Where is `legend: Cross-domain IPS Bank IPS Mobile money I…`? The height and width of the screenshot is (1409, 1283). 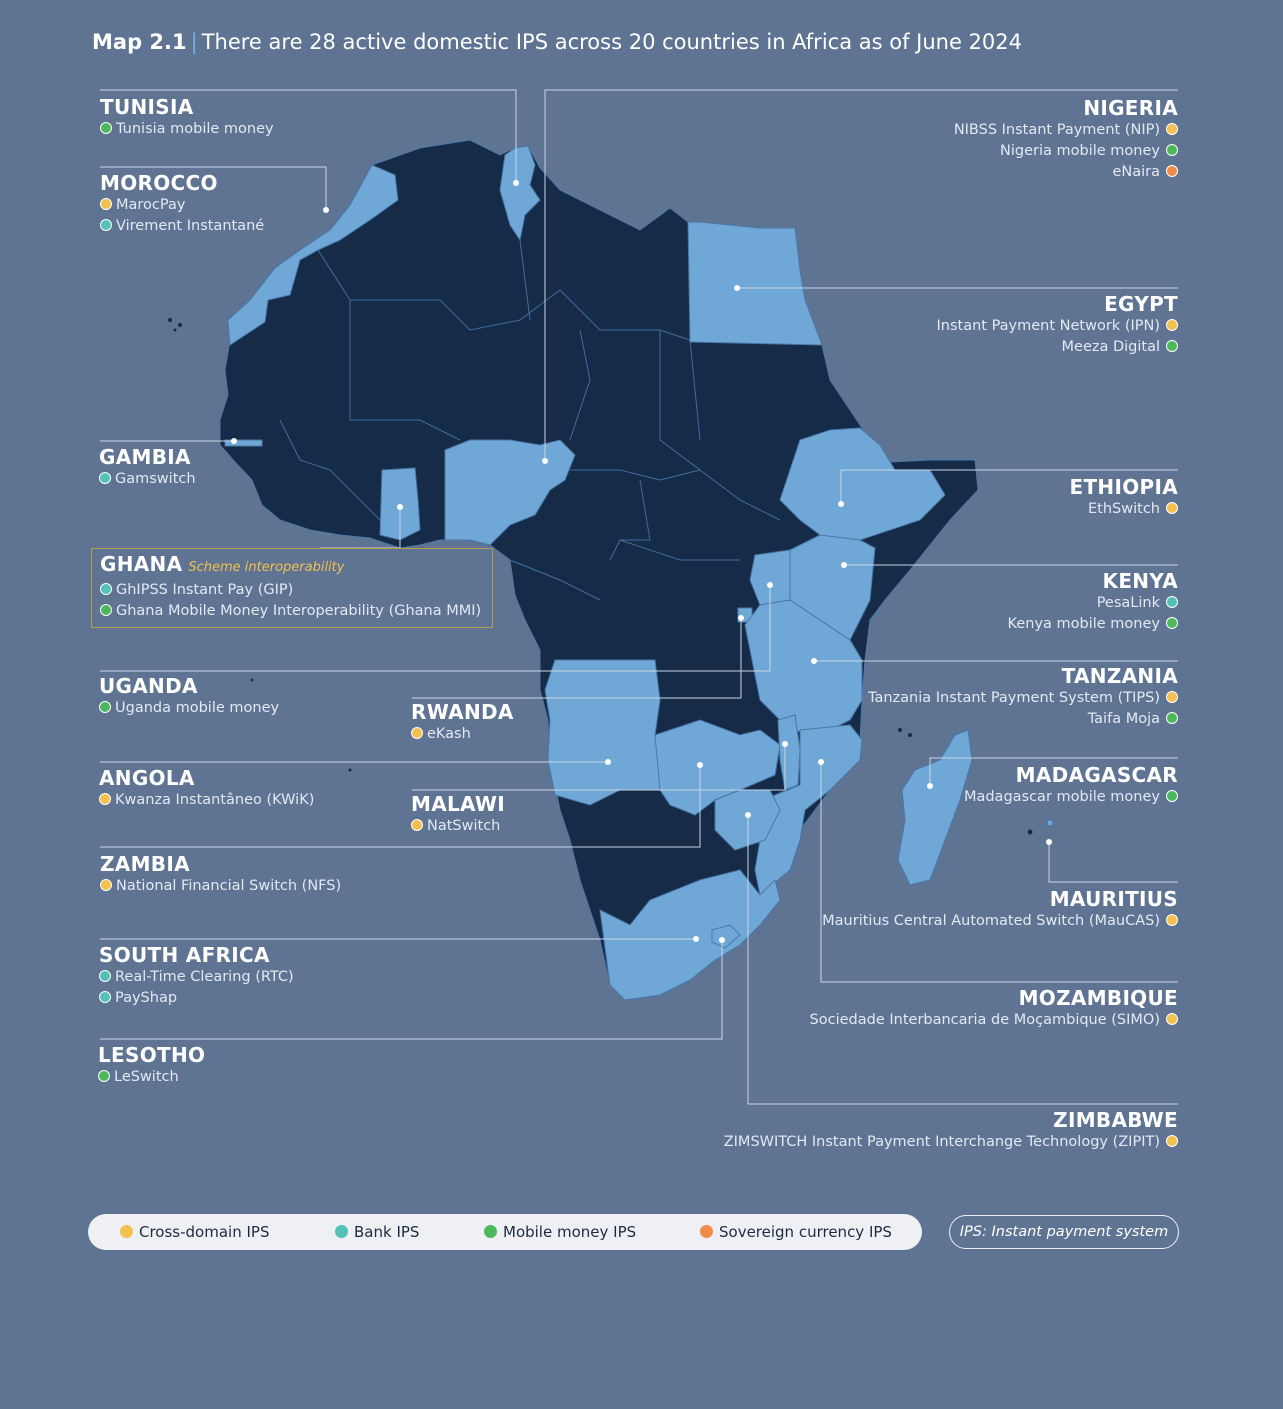
legend: Cross-domain IPS Bank IPS Mobile money I… is located at coordinates (505, 1232).